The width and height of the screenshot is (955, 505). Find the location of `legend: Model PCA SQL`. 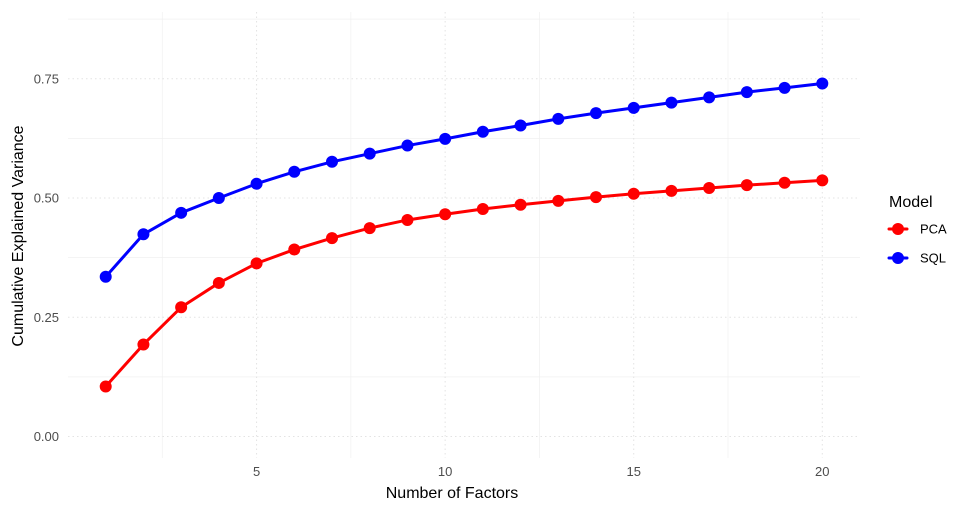

legend: Model PCA SQL is located at coordinates (917, 230).